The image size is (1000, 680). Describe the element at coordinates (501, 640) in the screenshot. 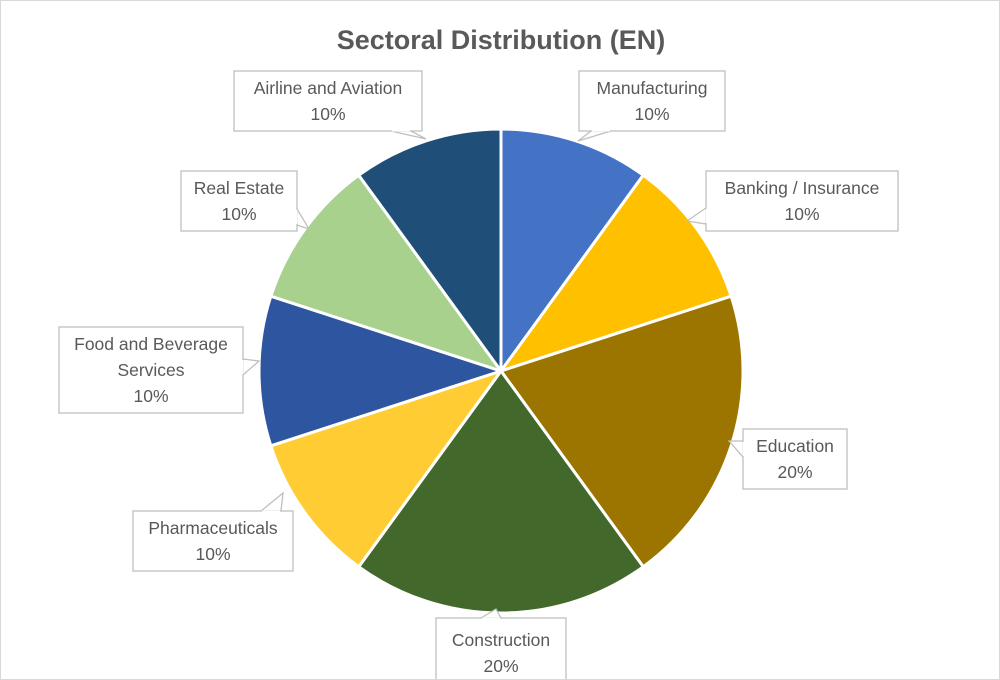

I see `data-label-category: Construction` at that location.